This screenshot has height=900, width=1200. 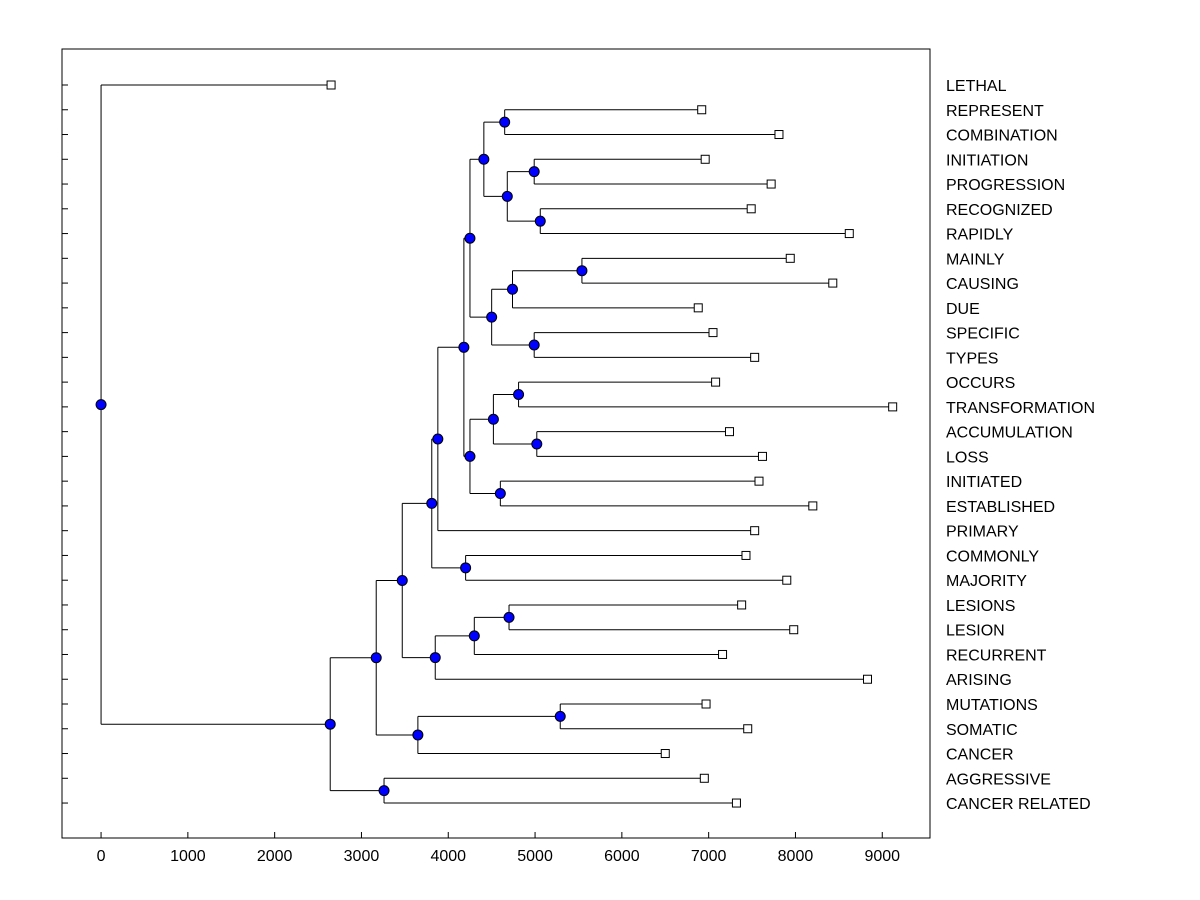 What do you see at coordinates (983, 334) in the screenshot?
I see `leaf-label: SPECIFIC` at bounding box center [983, 334].